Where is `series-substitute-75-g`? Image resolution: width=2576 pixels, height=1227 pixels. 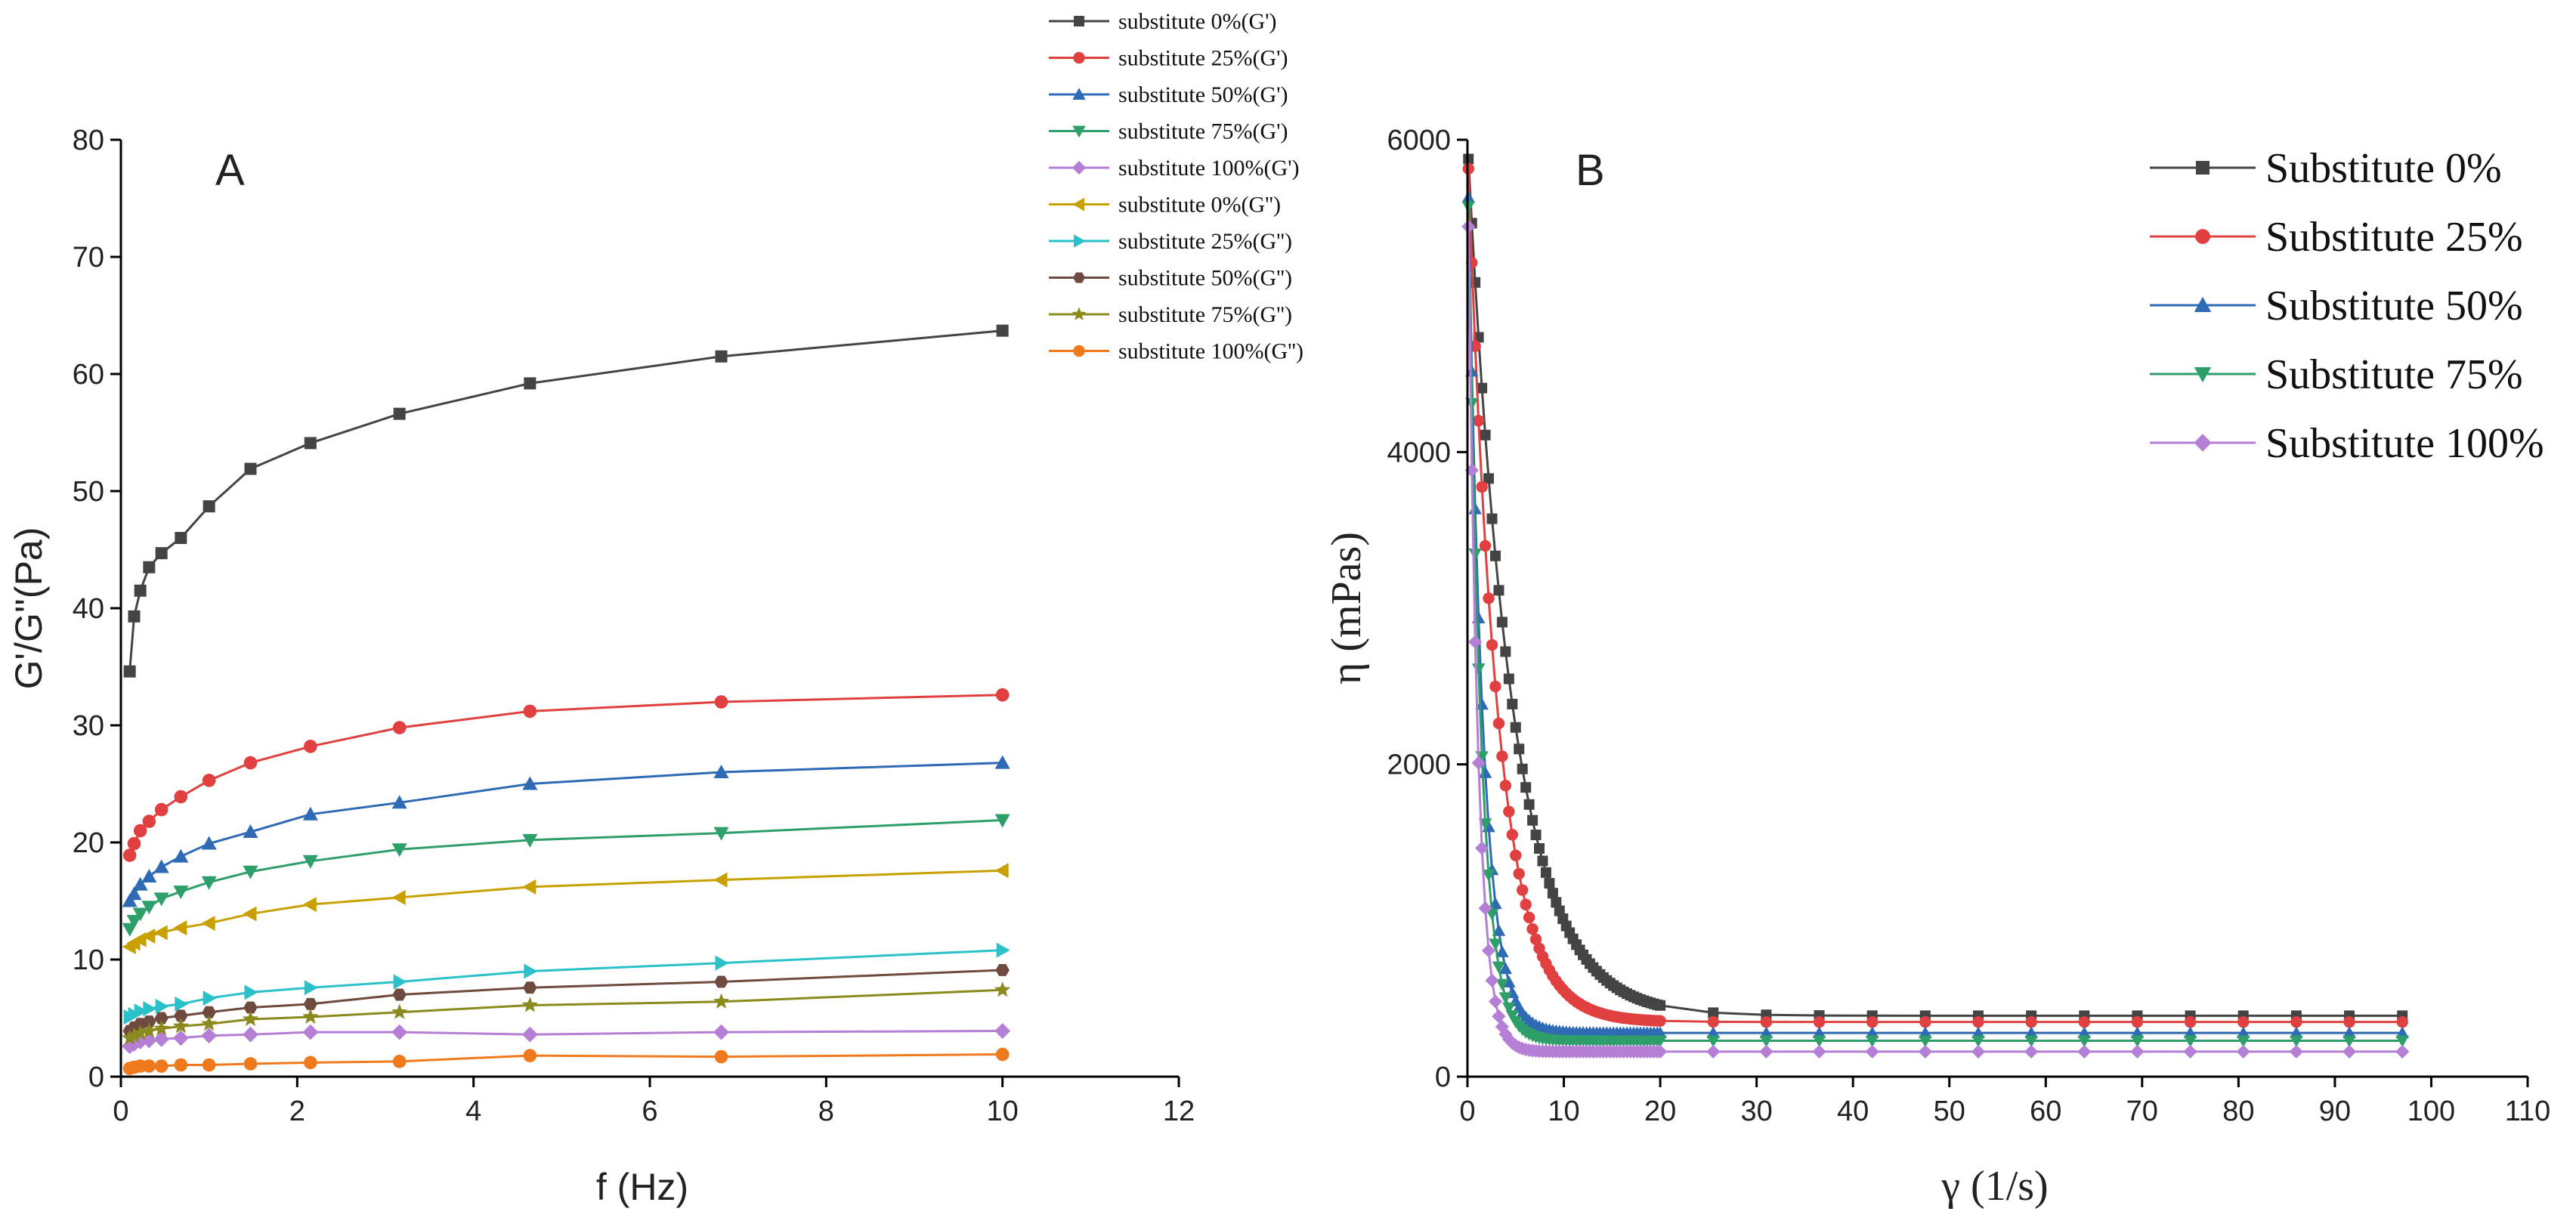 series-substitute-75-g is located at coordinates (566, 876).